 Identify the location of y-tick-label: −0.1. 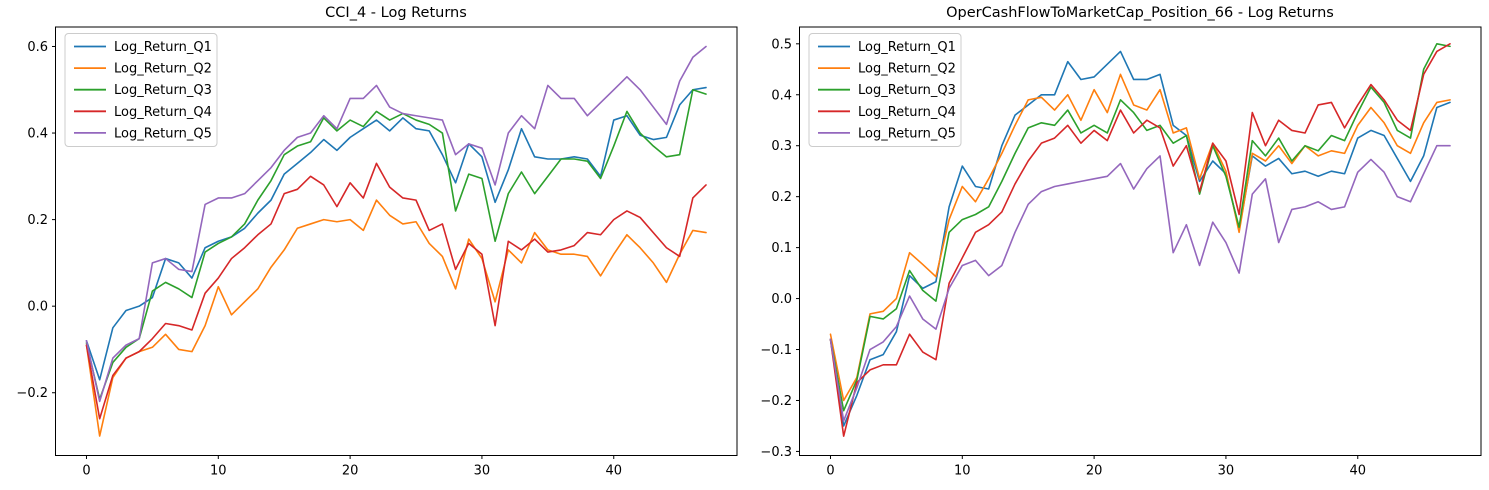
(776, 350).